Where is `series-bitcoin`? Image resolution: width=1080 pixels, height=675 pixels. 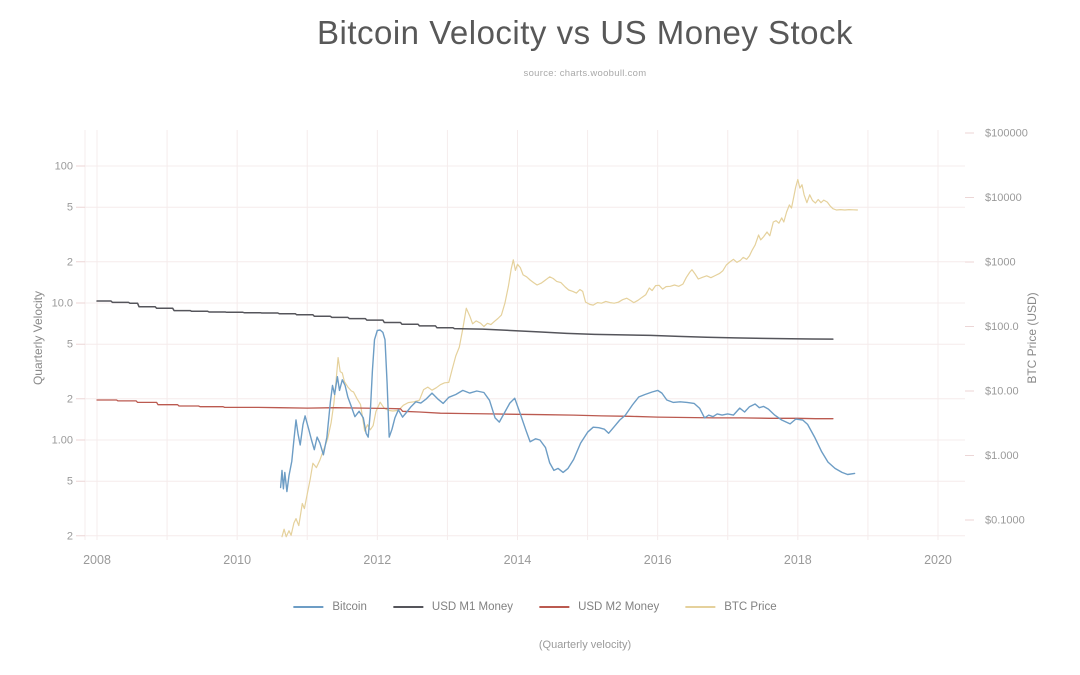 series-bitcoin is located at coordinates (567, 411).